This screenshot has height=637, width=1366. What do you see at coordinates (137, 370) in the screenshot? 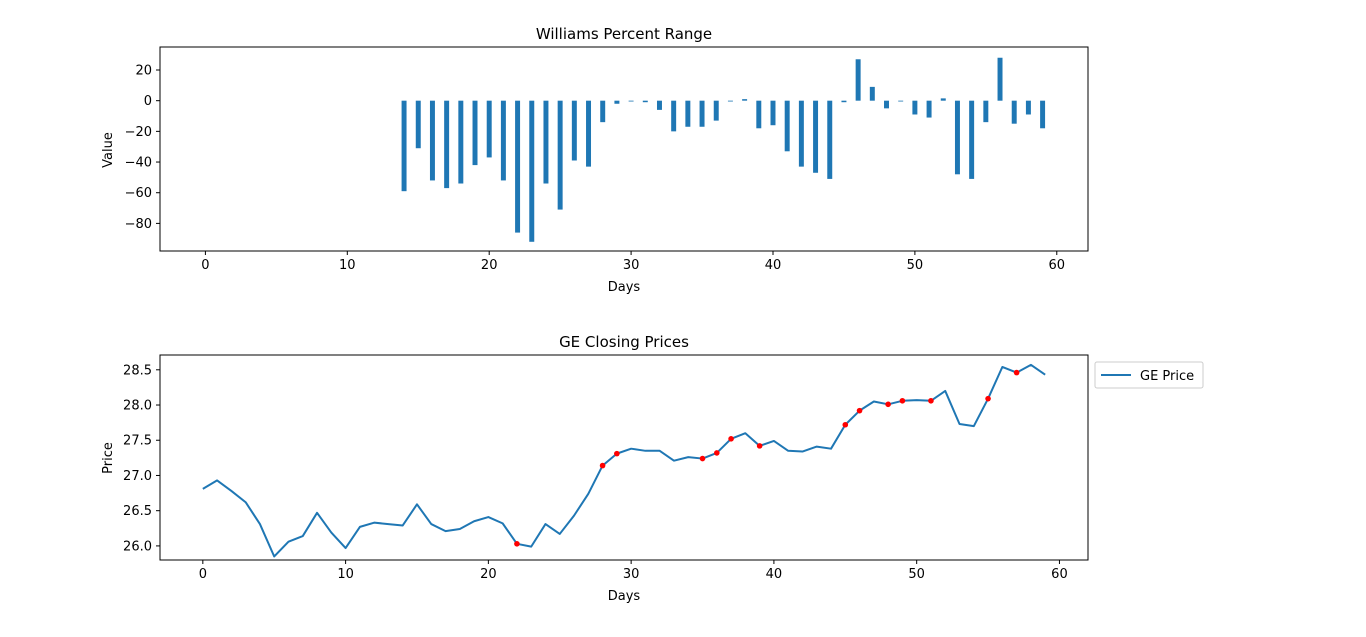
I see `y-tick-label: 28.5` at bounding box center [137, 370].